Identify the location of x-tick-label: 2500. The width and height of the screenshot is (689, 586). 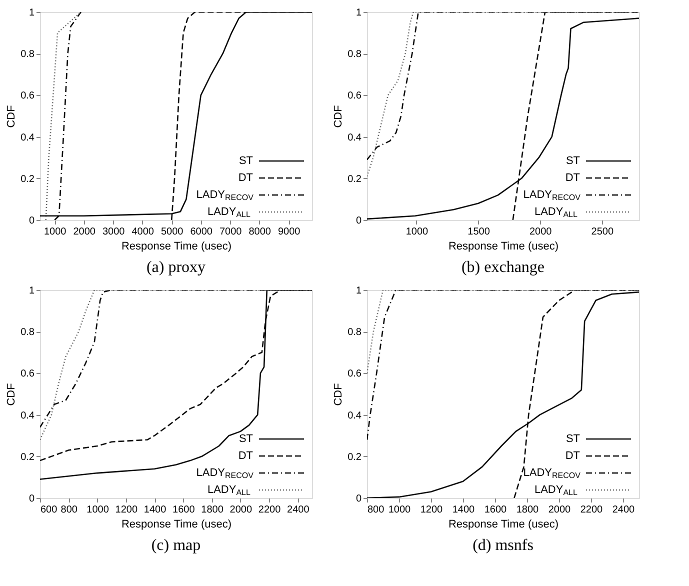
(602, 232).